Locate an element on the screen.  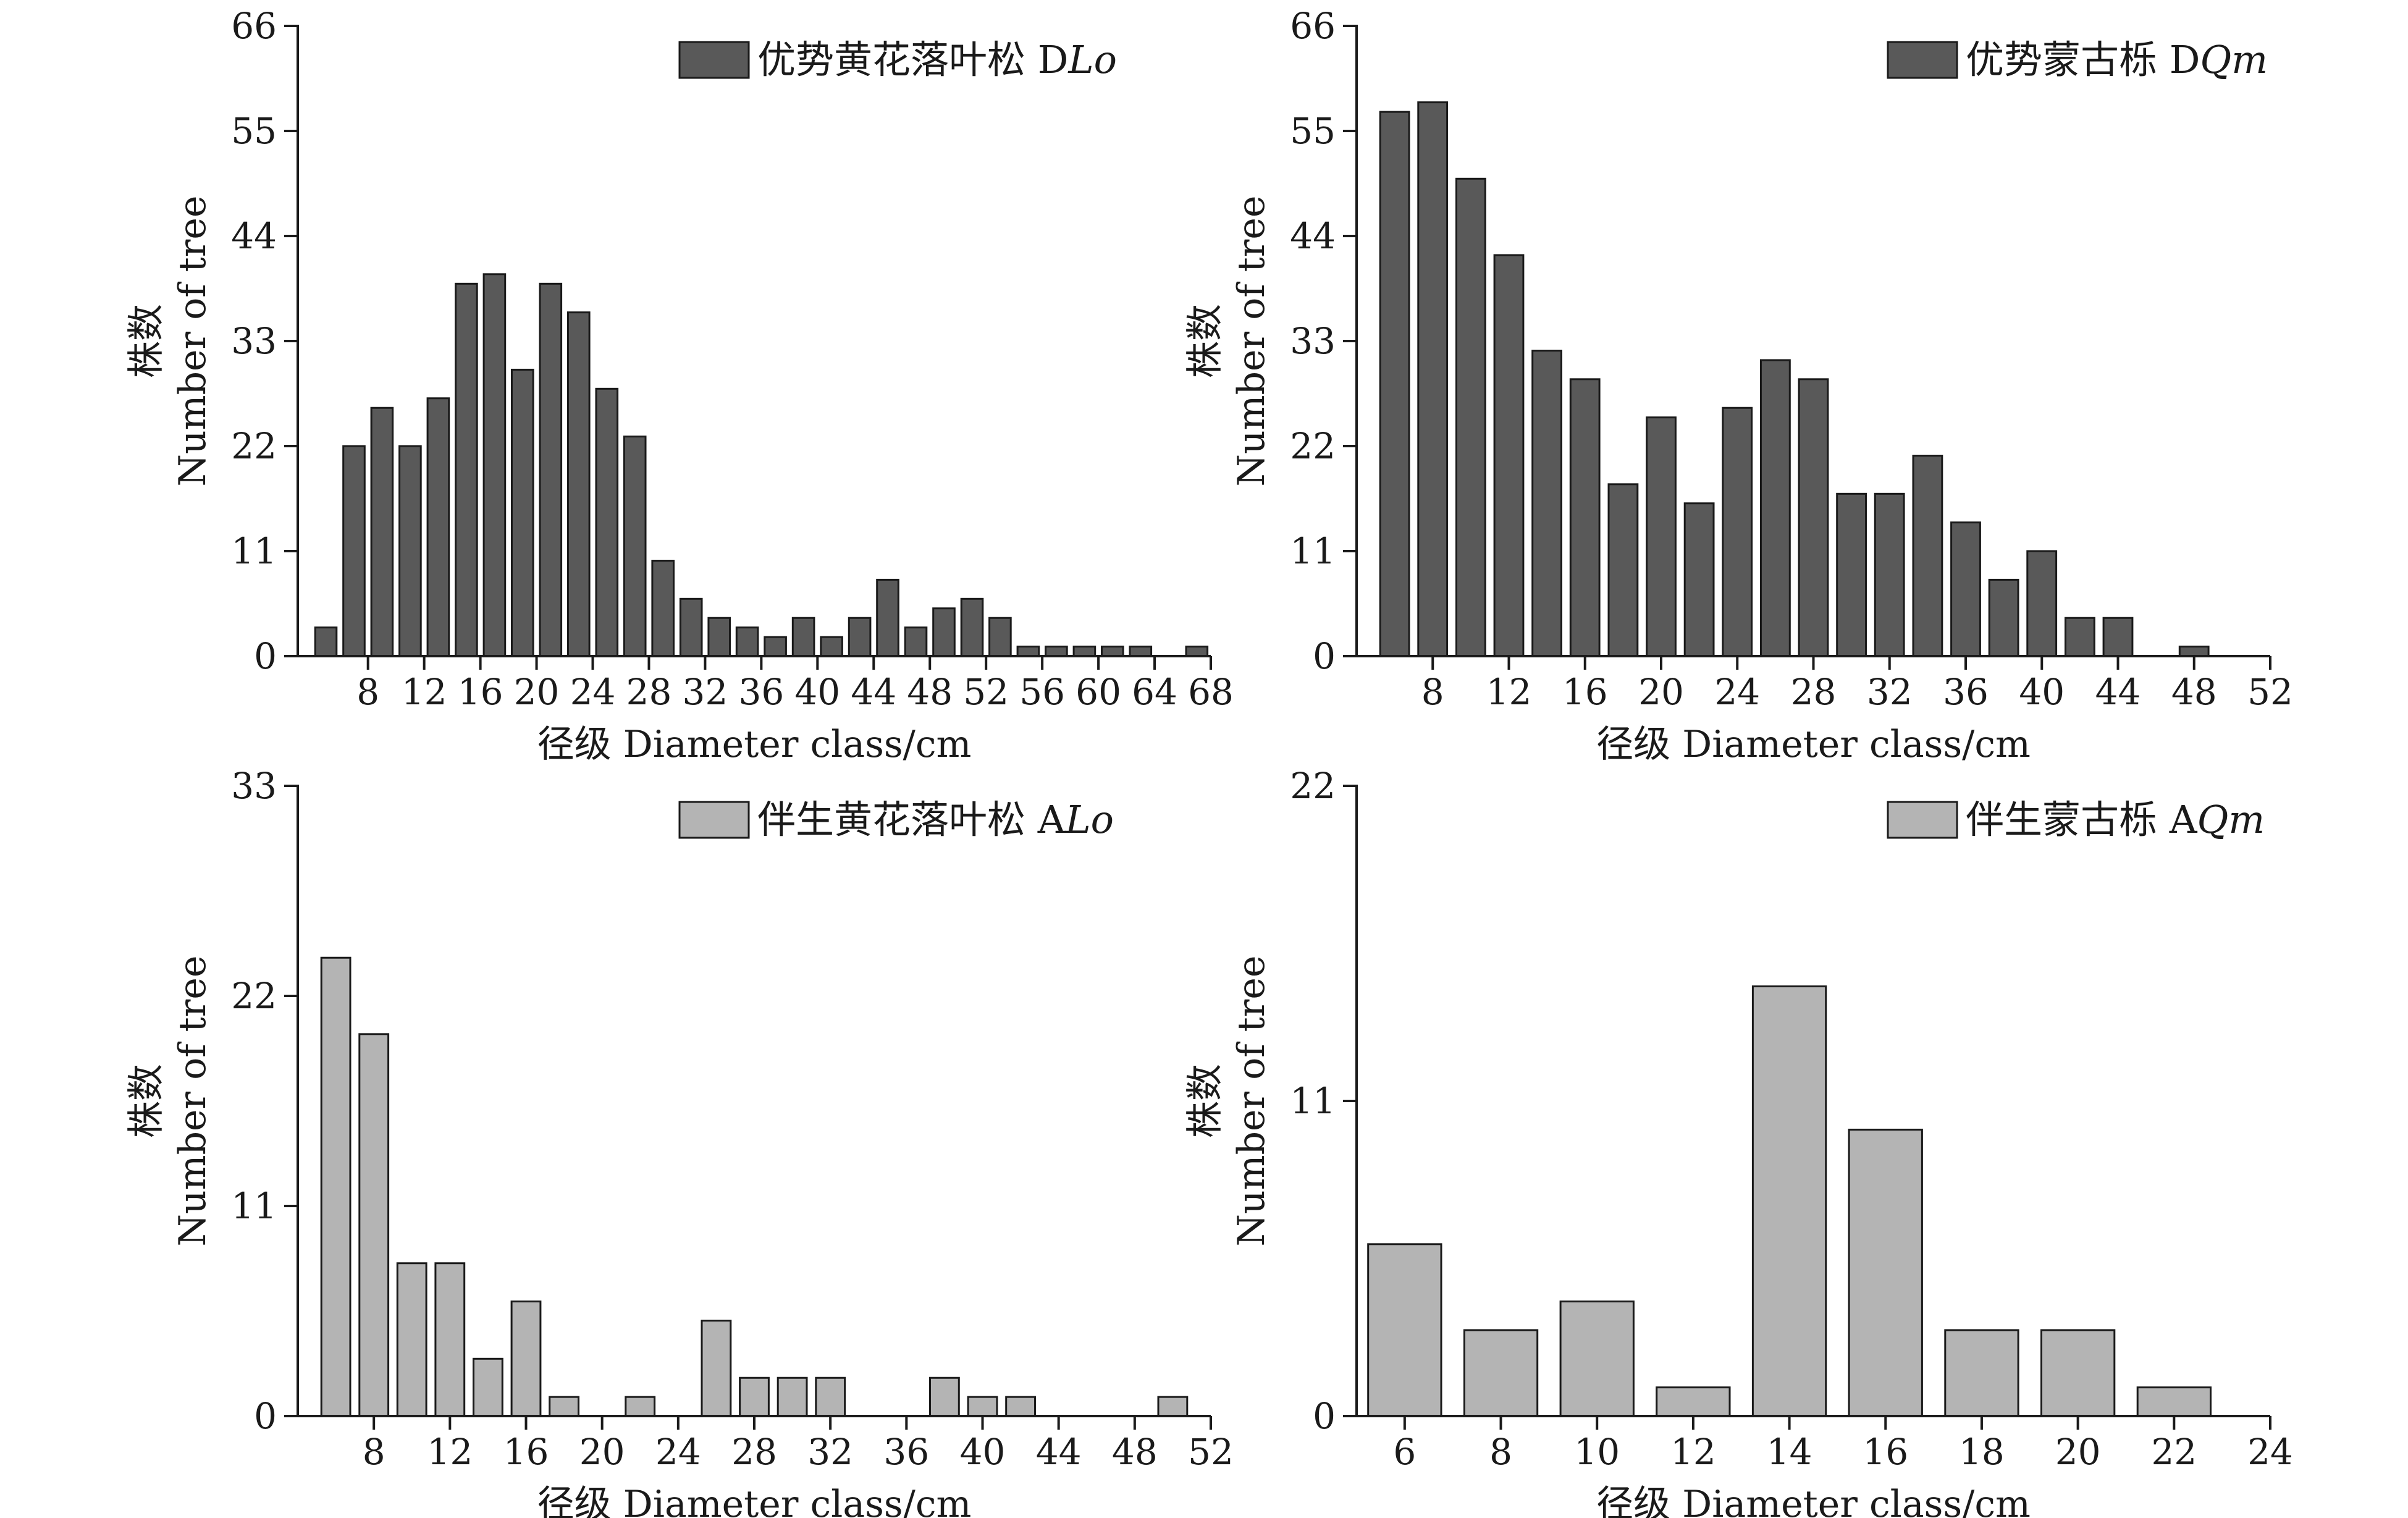
x-tick-label: 56 is located at coordinates (1042, 692).